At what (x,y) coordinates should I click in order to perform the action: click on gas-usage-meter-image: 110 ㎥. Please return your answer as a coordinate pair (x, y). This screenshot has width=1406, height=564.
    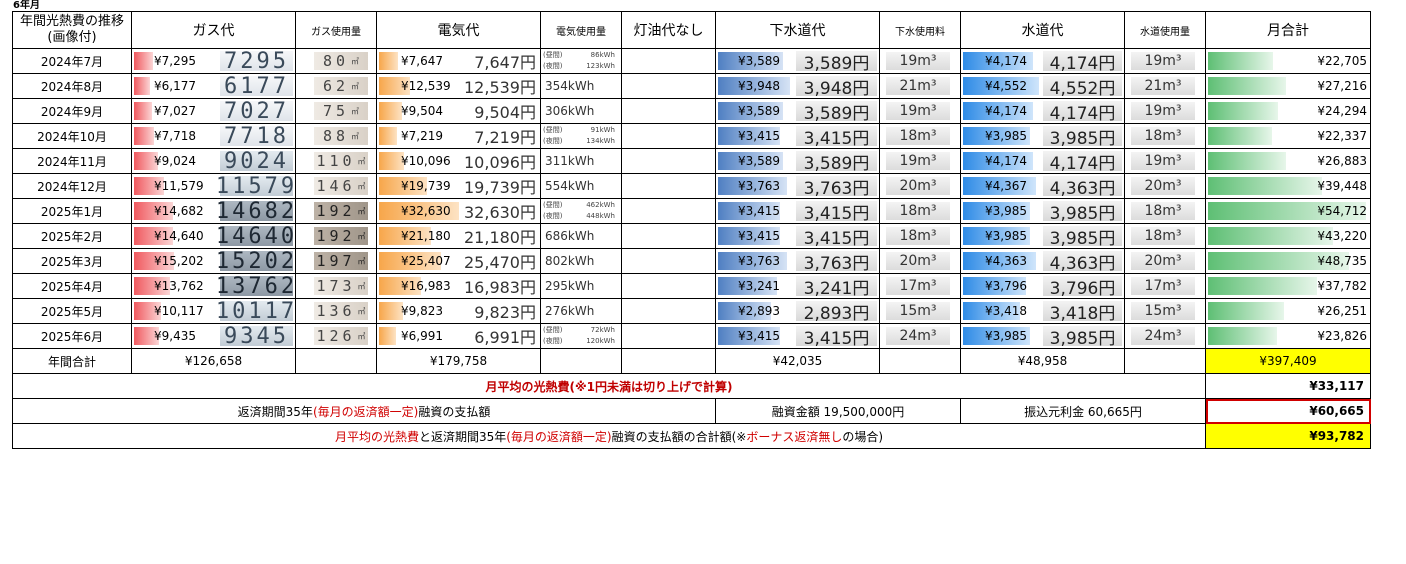
    Looking at the image, I should click on (341, 161).